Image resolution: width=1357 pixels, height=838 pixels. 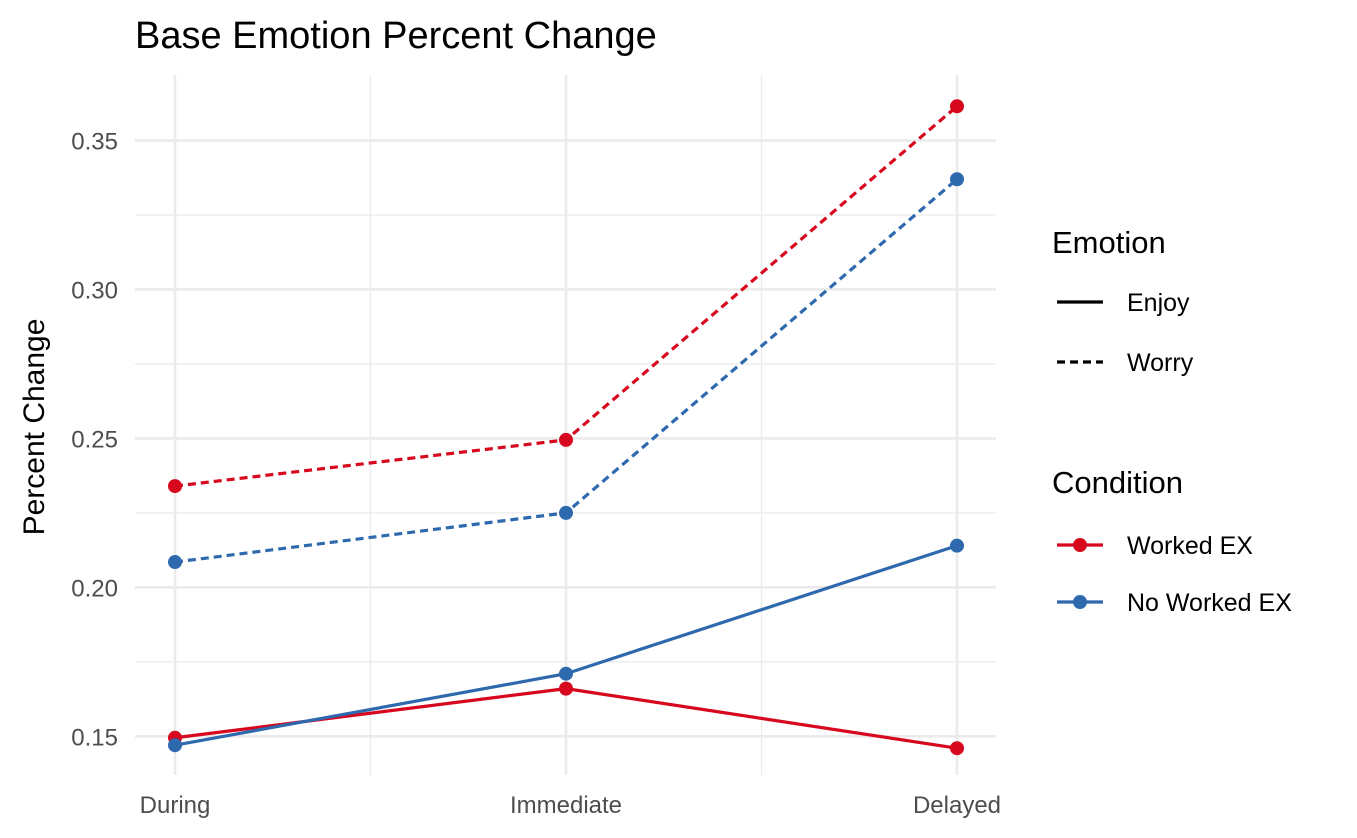 What do you see at coordinates (1190, 546) in the screenshot?
I see `legend-label-condition: Worked EX` at bounding box center [1190, 546].